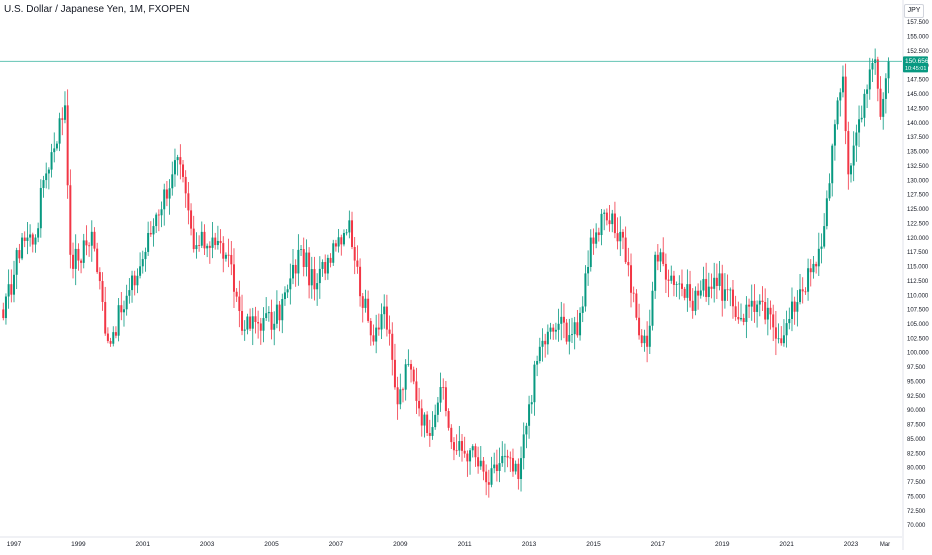 Image resolution: width=932 pixels, height=555 pixels. Describe the element at coordinates (916, 397) in the screenshot. I see `y-tick-label: 92.500` at that location.